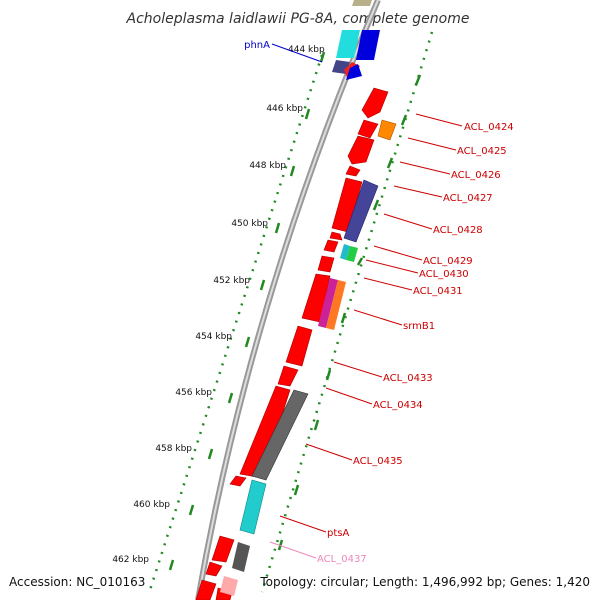  What do you see at coordinates (438, 291) in the screenshot?
I see `gene-label-ACL-0431: ACL_0431` at bounding box center [438, 291].